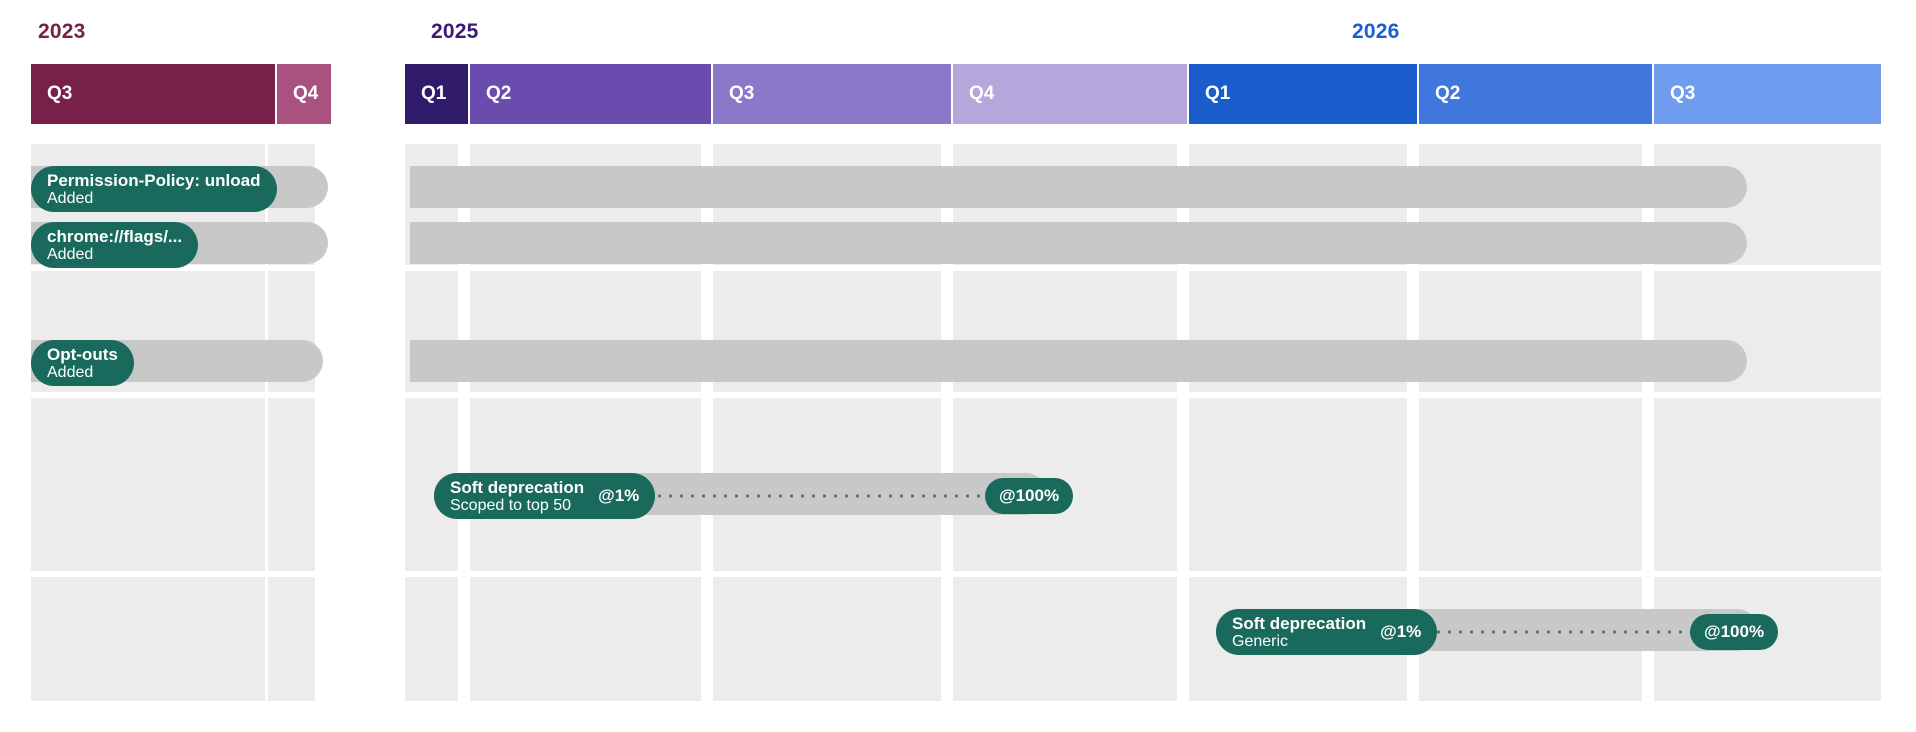 The width and height of the screenshot is (1916, 732). Describe the element at coordinates (510, 505) in the screenshot. I see `milestone-subtitle: Scoped to top 50` at that location.